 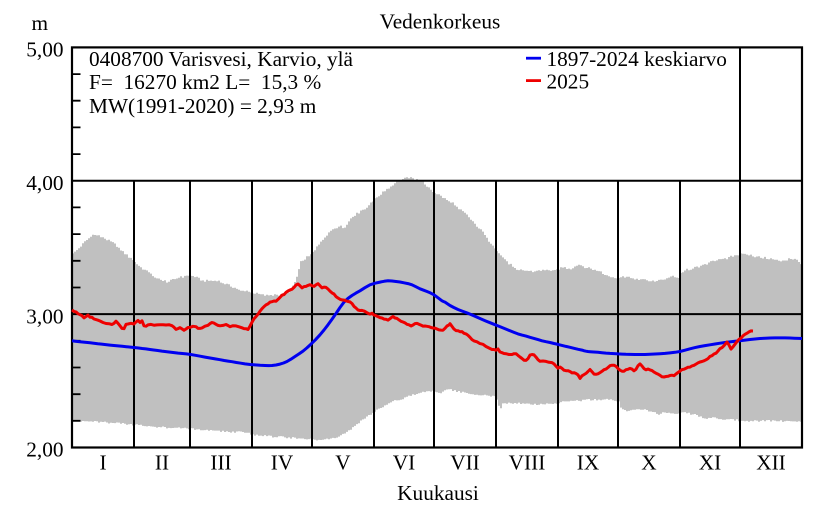 I want to click on svg-text: m, so click(x=40, y=23).